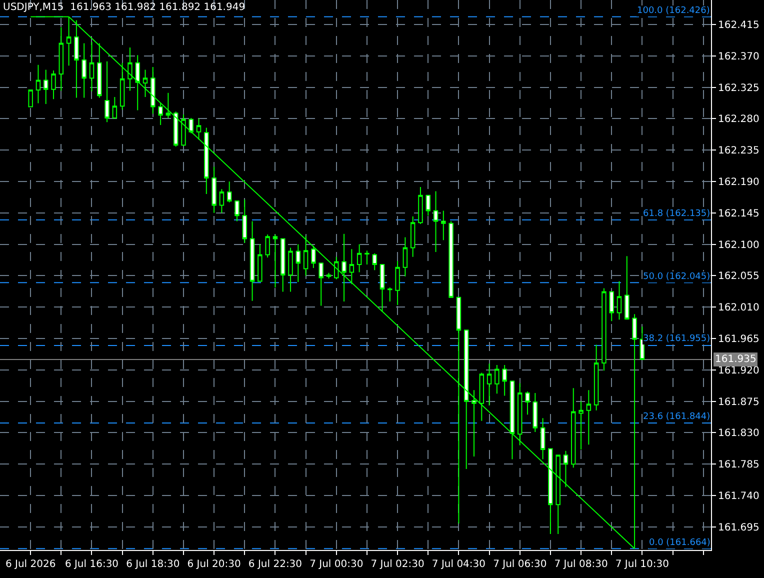 The height and width of the screenshot is (578, 764). Describe the element at coordinates (739, 402) in the screenshot. I see `y-tick-label: 161.875` at that location.